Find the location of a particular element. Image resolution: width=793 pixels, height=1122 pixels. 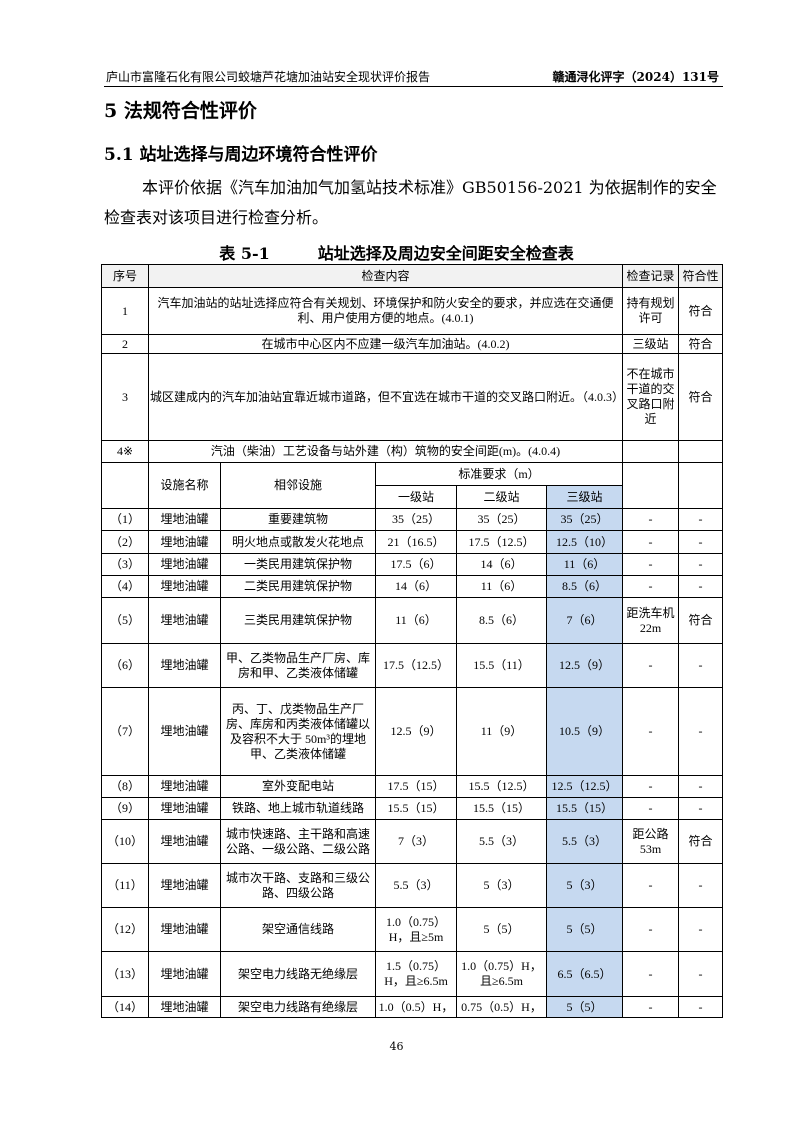

table-cell: 12.5（9） is located at coordinates (584, 665).